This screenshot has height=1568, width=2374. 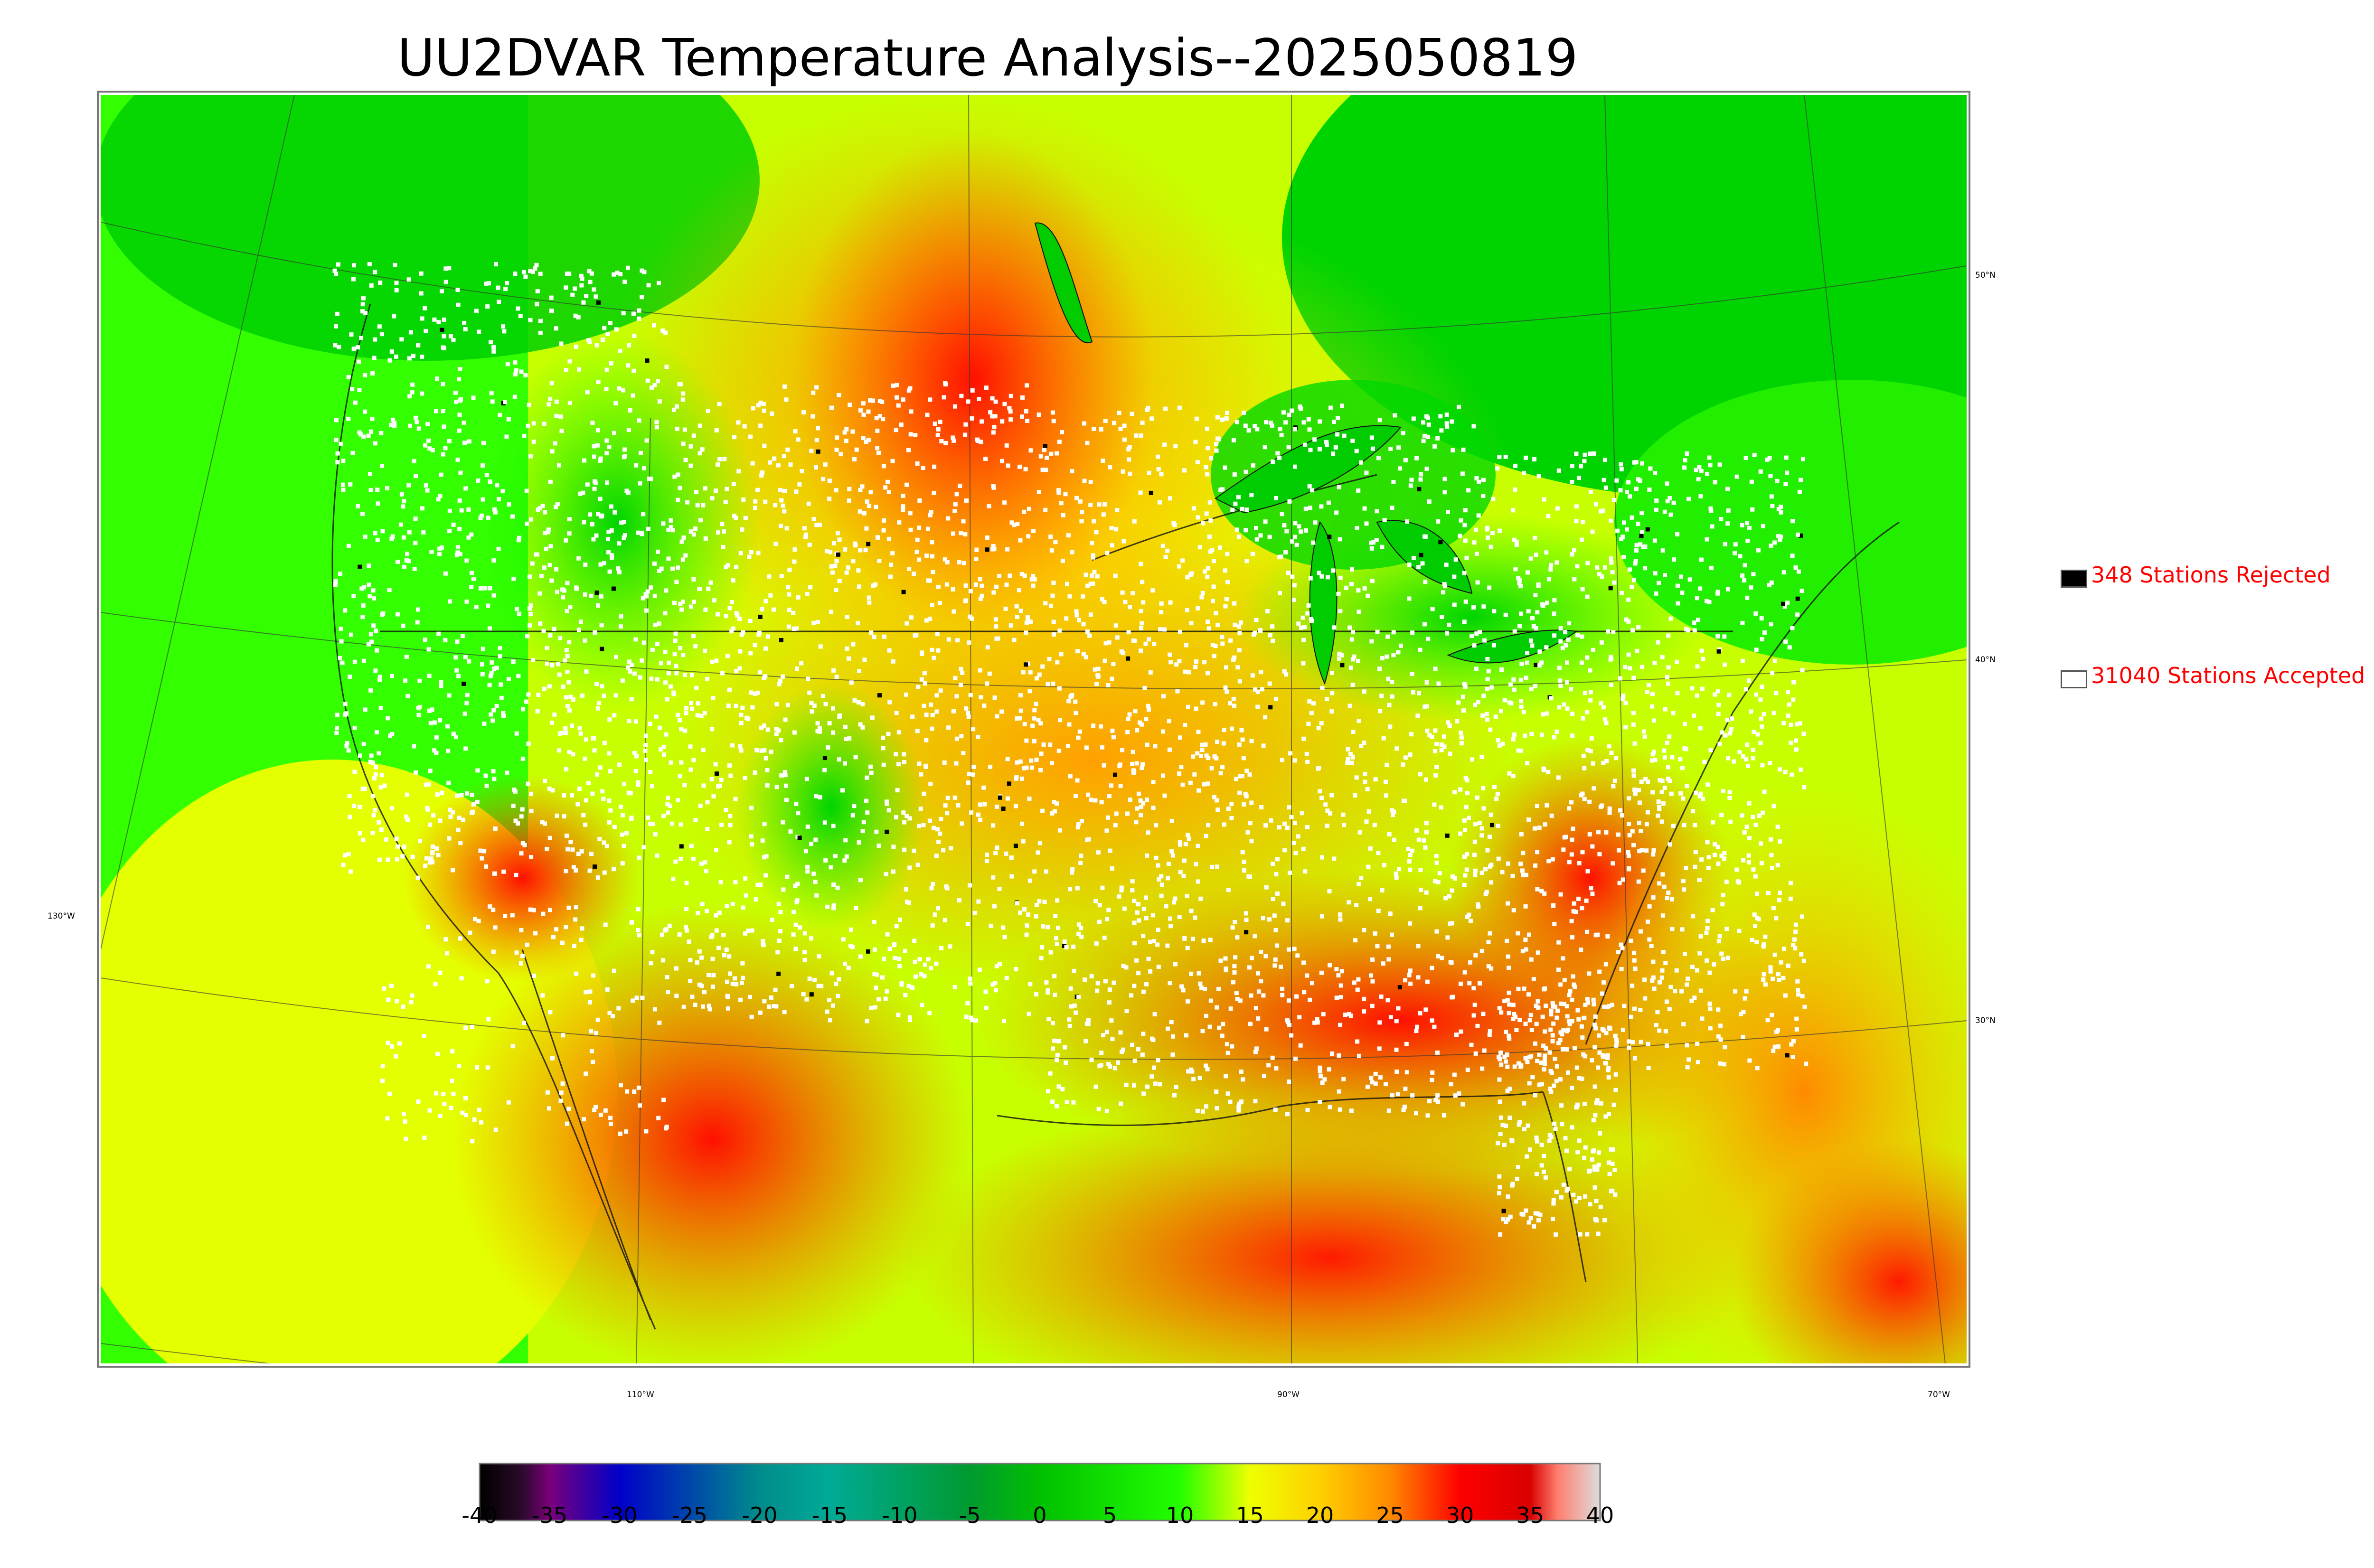 I want to click on lat-label-30: 30°N, so click(x=1985, y=1021).